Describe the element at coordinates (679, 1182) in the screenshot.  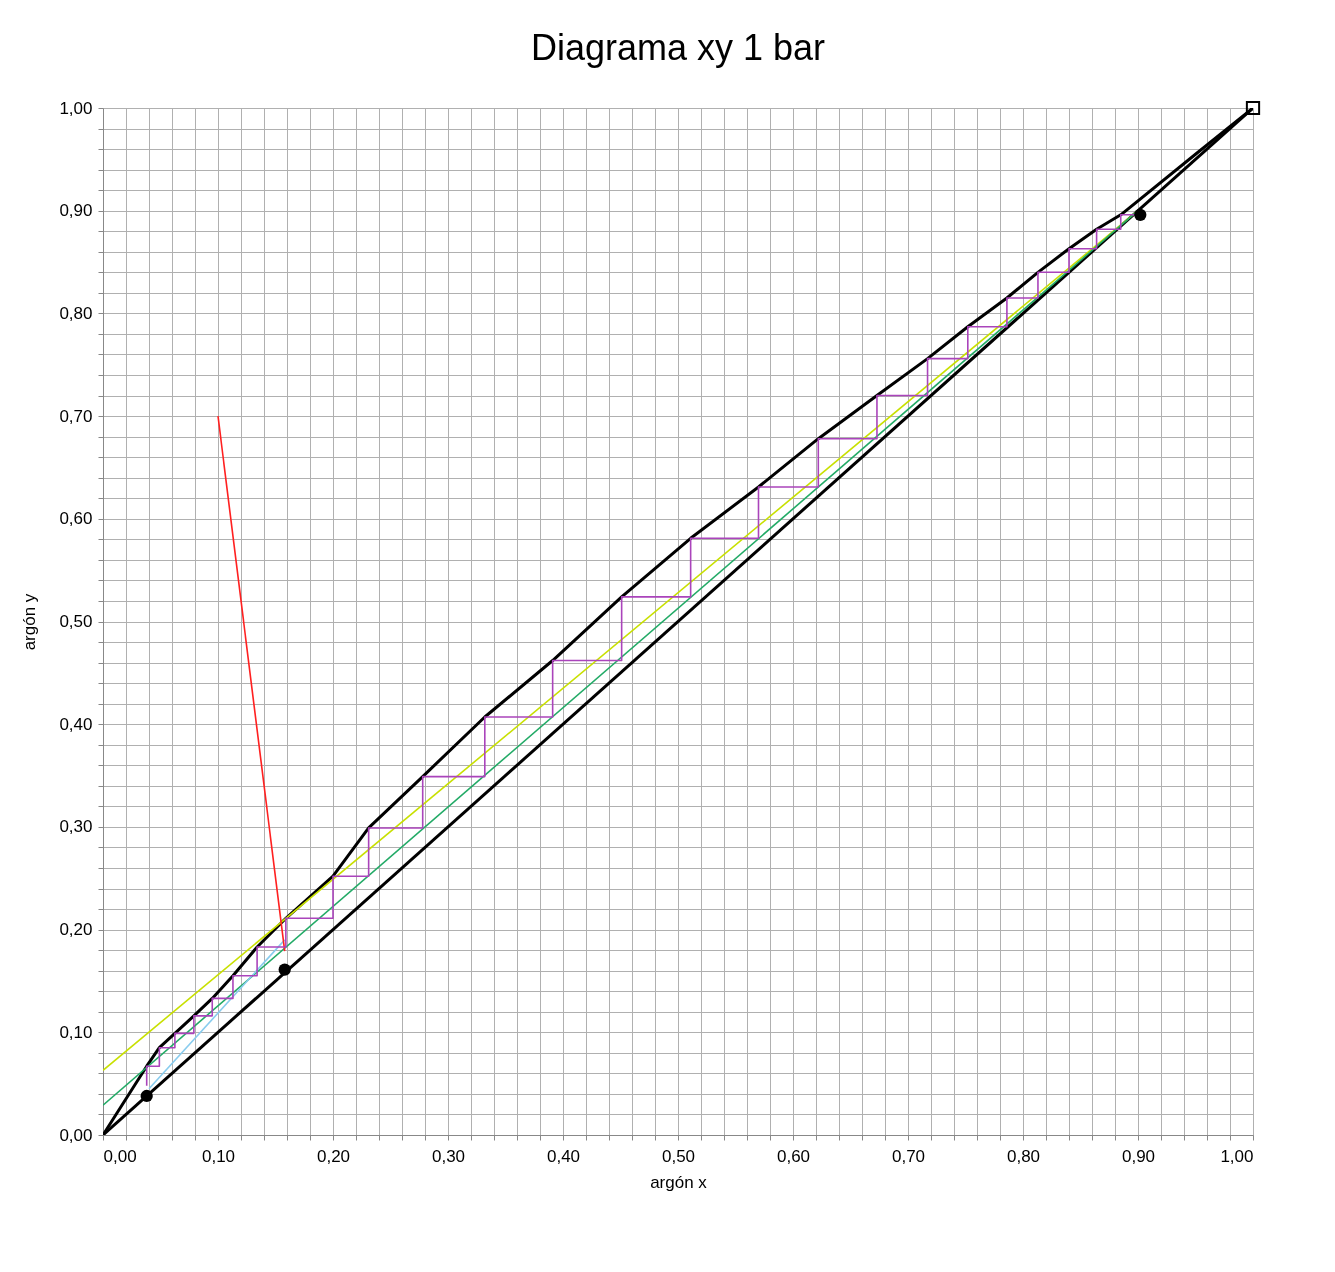
I see `x-axis-title: argón x` at that location.